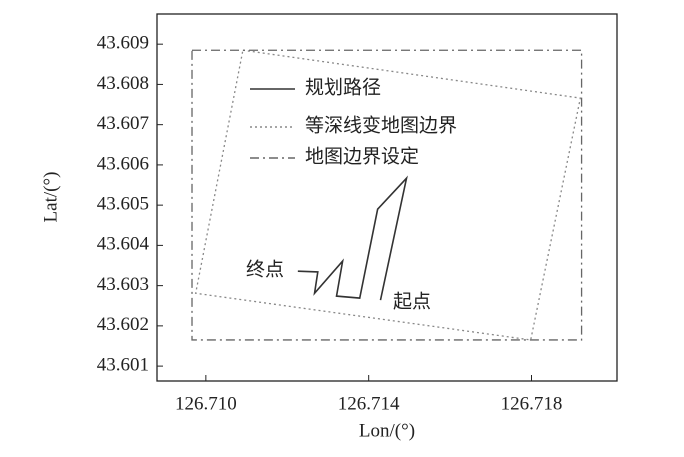 This screenshot has width=684, height=457. Describe the element at coordinates (50, 197) in the screenshot. I see `y-axis-label: Lat/(°)` at that location.